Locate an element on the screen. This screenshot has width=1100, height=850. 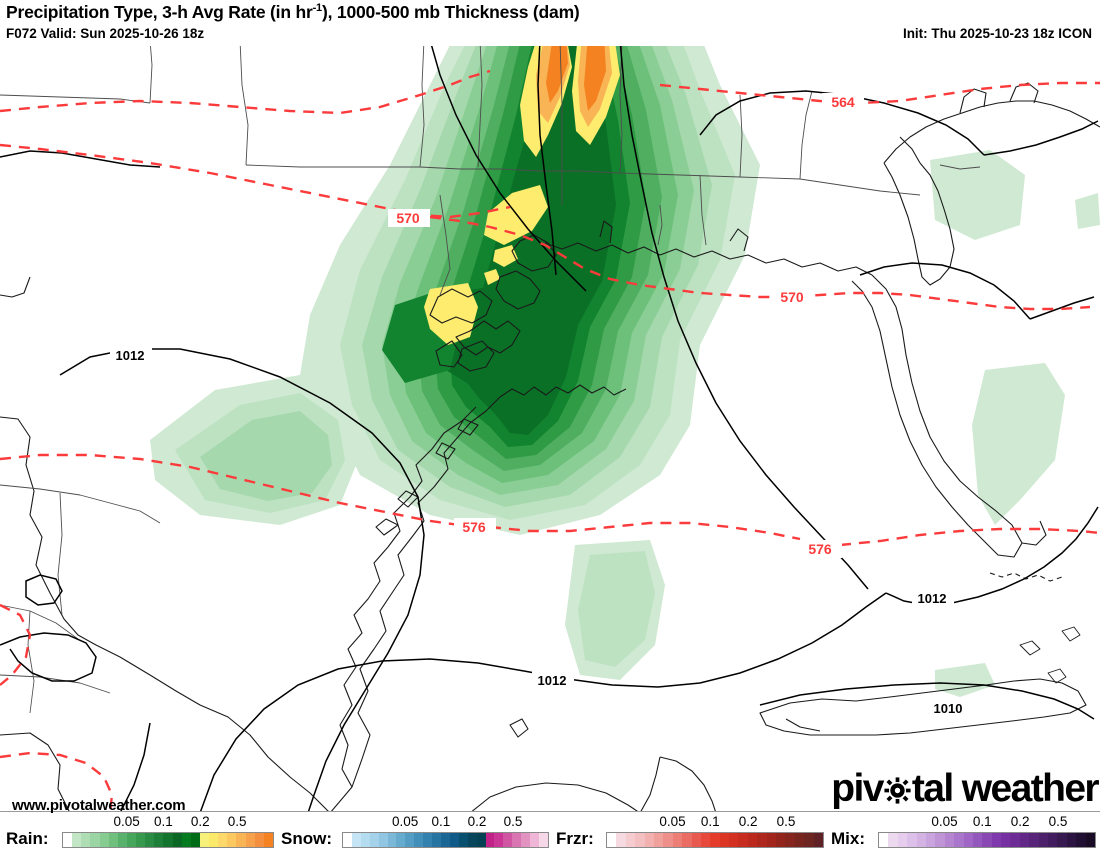
legend-ticks-rain: 0.05 0.1 0.2 0.5 is located at coordinates (168, 823).